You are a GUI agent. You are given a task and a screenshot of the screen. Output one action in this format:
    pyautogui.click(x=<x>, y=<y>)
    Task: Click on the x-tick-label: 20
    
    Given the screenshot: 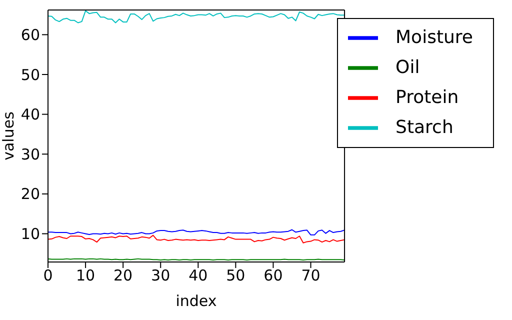 What is the action you would take?
    pyautogui.click(x=123, y=275)
    